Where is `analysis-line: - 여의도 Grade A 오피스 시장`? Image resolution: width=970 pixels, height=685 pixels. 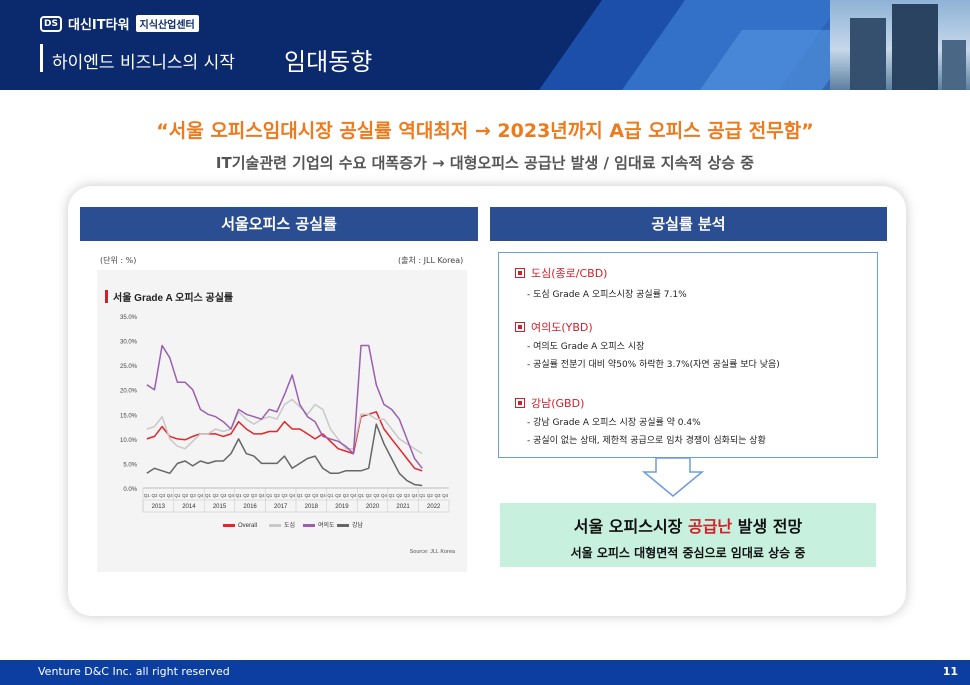 analysis-line: - 여의도 Grade A 오피스 시장 is located at coordinates (586, 347).